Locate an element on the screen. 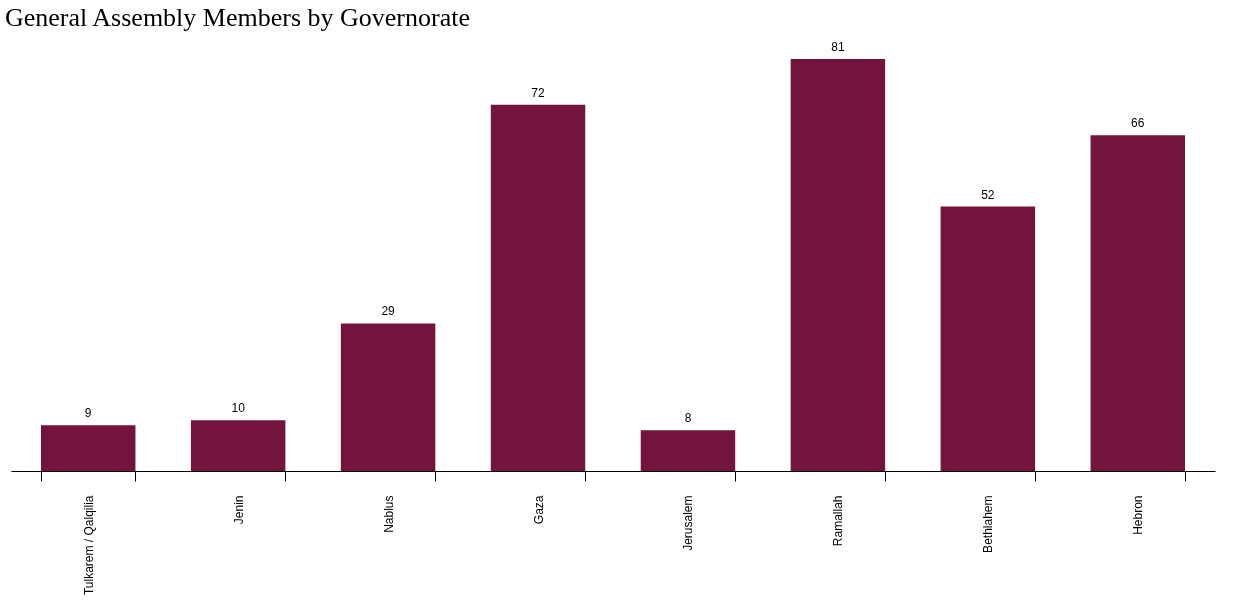  x-tick-label: Nablus is located at coordinates (388, 514).